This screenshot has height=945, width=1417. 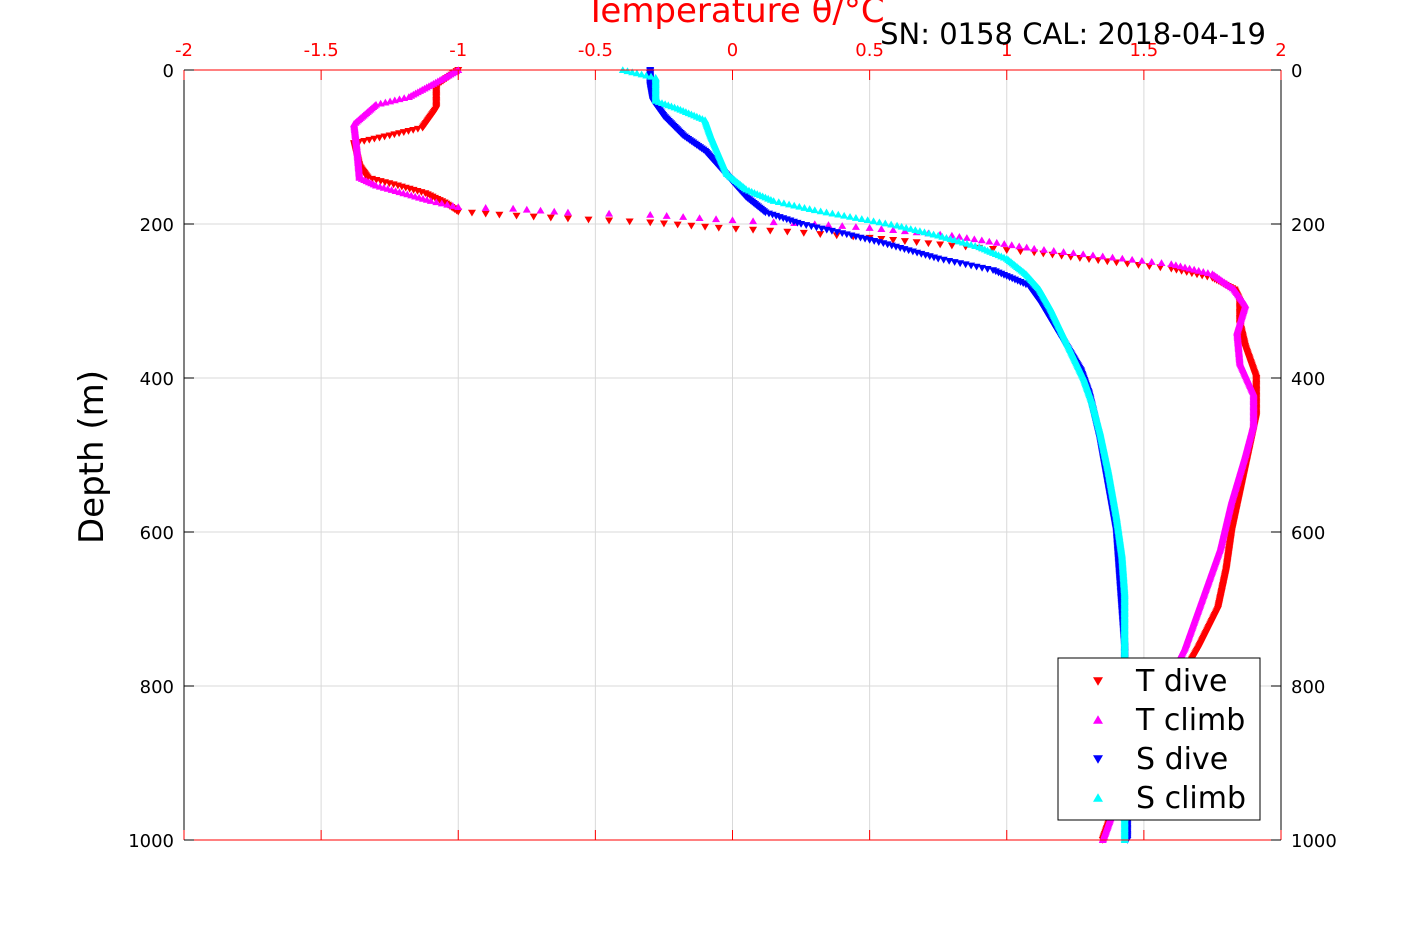 I want to click on y-tick-label-right: 400, so click(x=1308, y=379).